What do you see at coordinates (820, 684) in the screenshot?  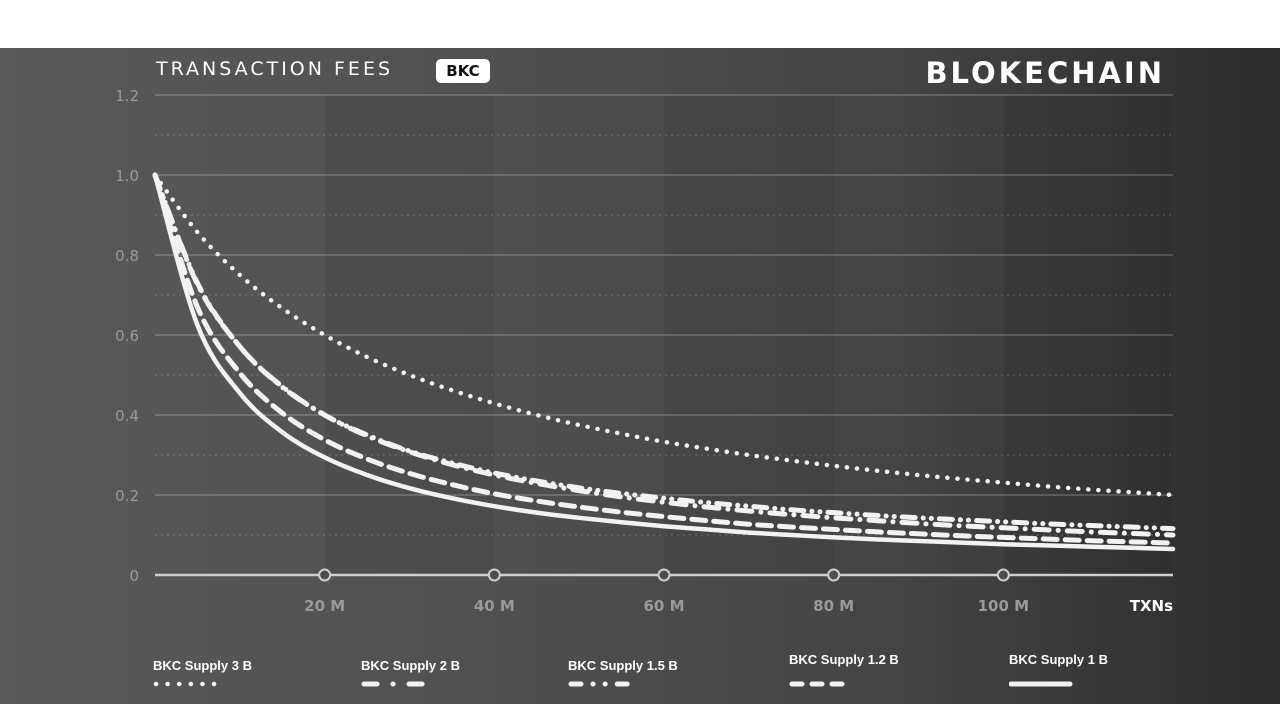 I see `legend-swatch-dashed` at bounding box center [820, 684].